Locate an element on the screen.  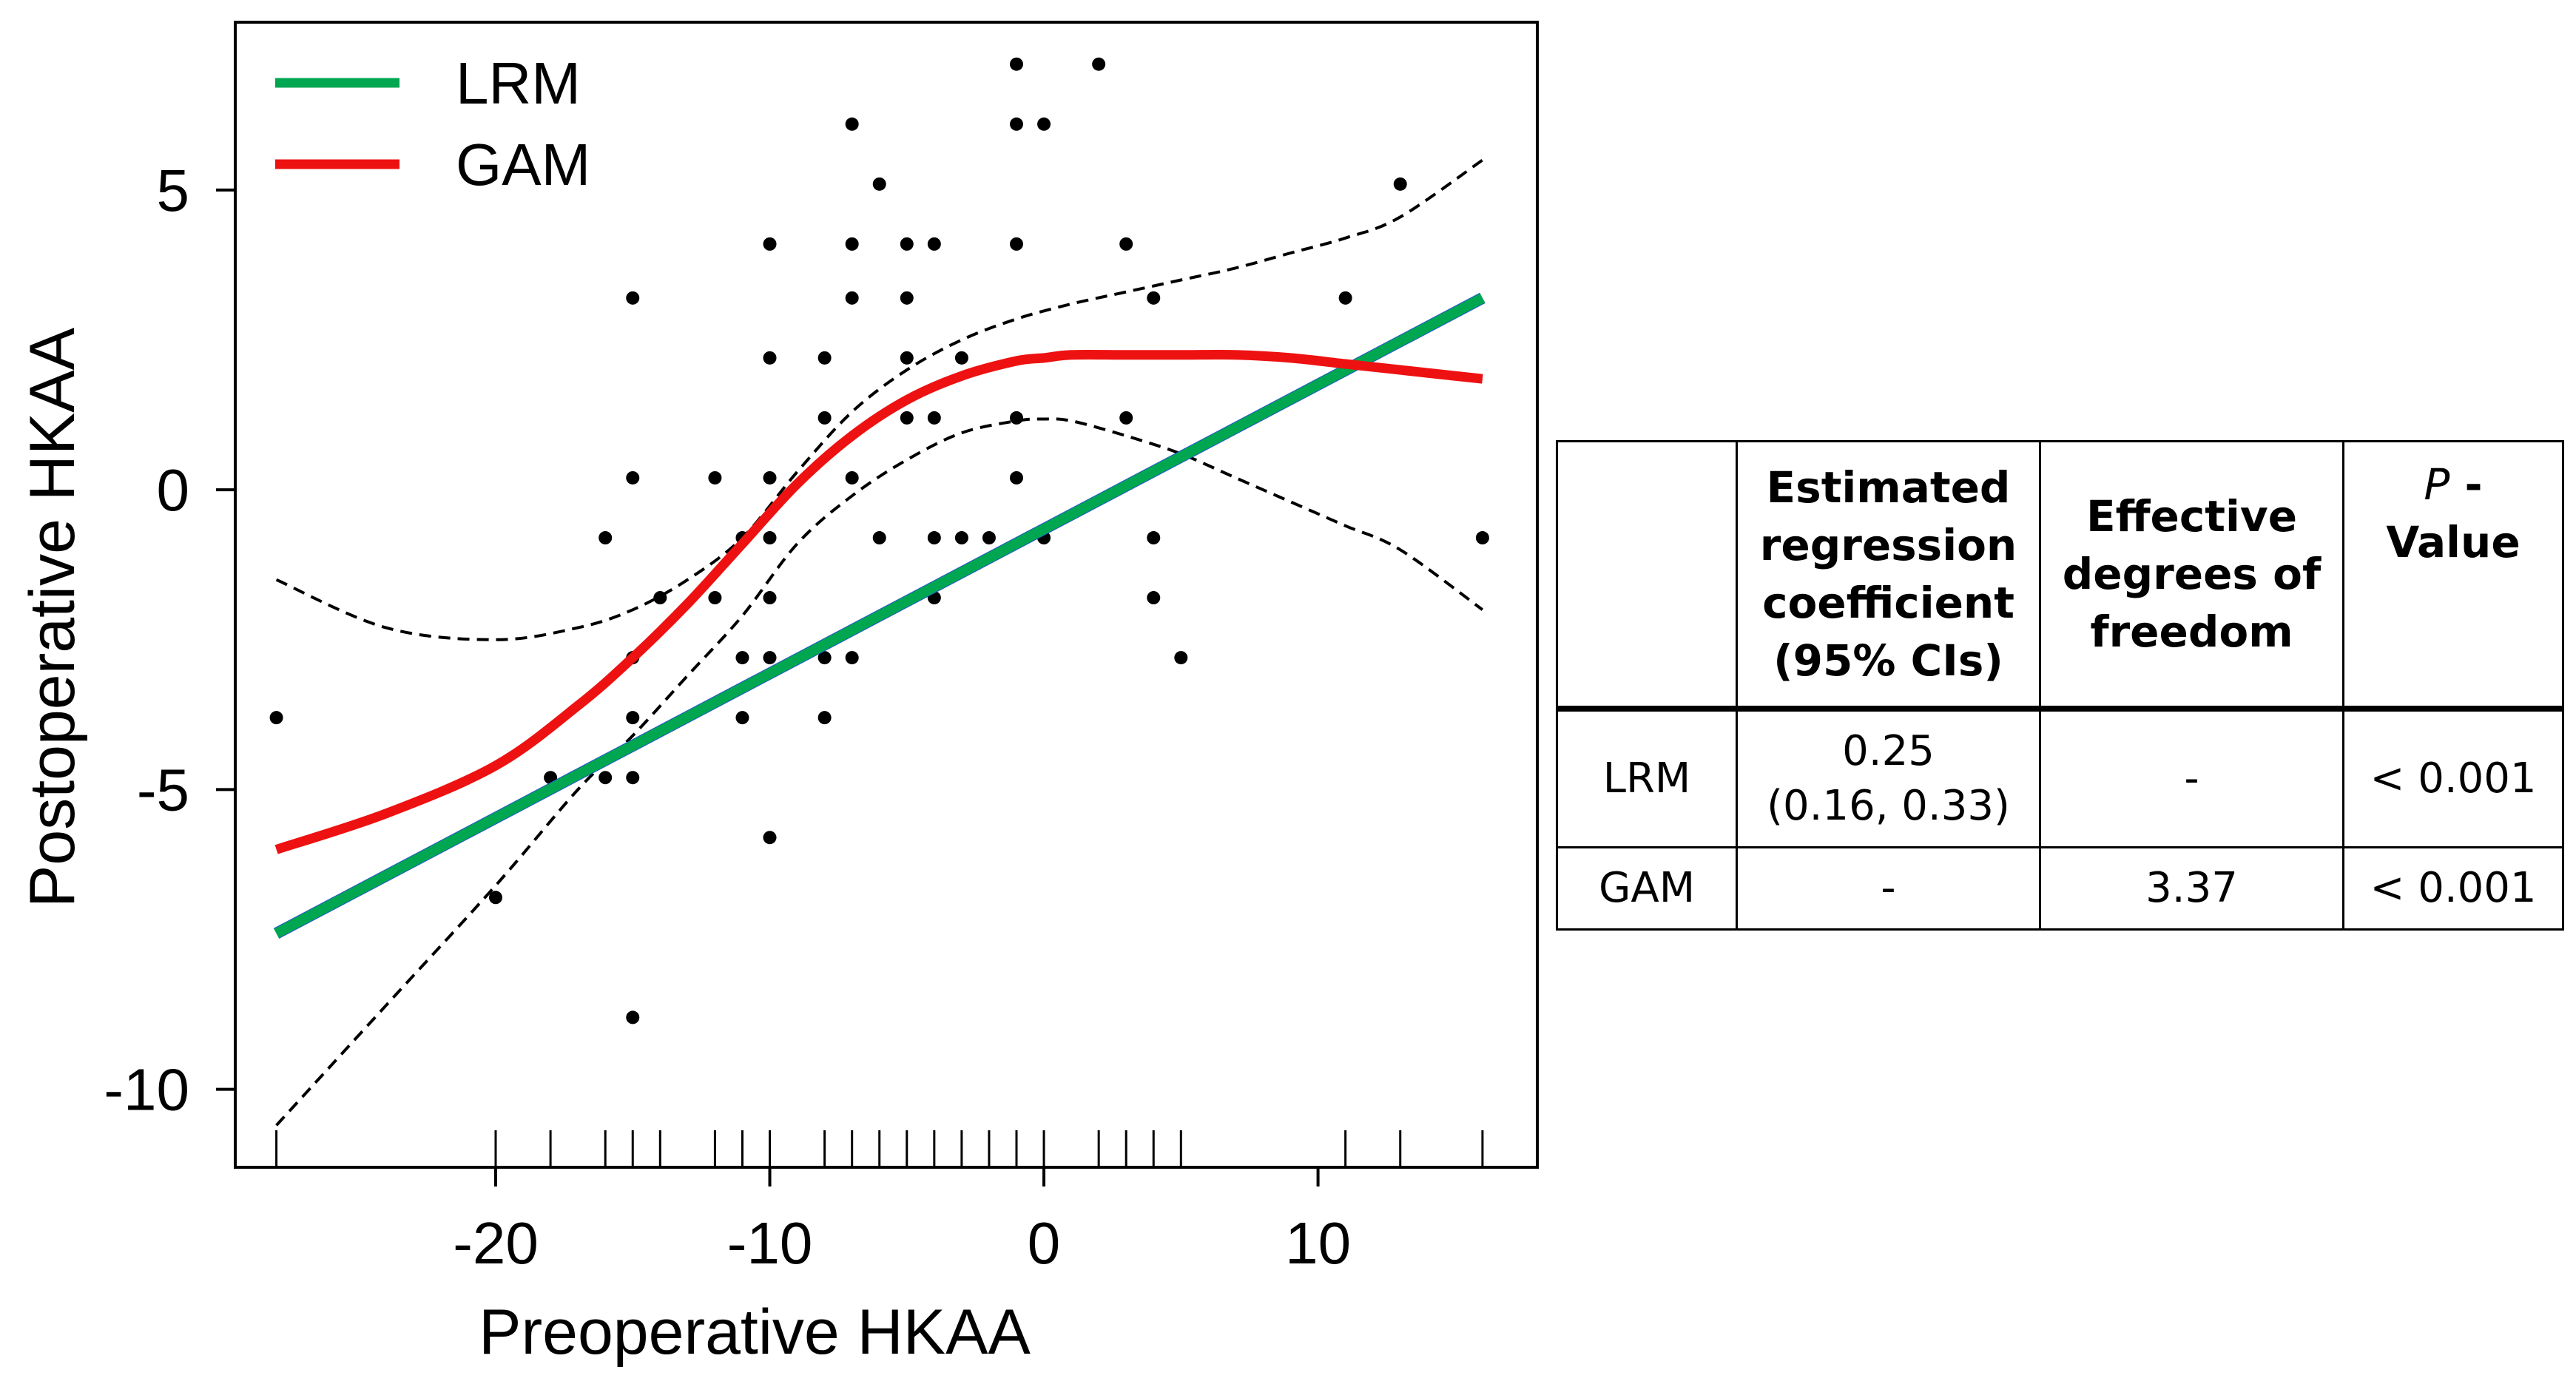
x-tick-label: 0 is located at coordinates (1044, 1243).